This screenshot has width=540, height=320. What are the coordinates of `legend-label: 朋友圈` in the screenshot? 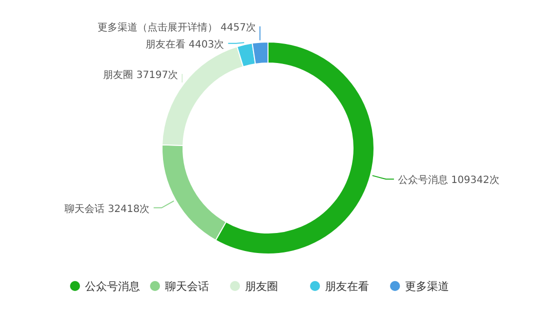 It's located at (261, 286).